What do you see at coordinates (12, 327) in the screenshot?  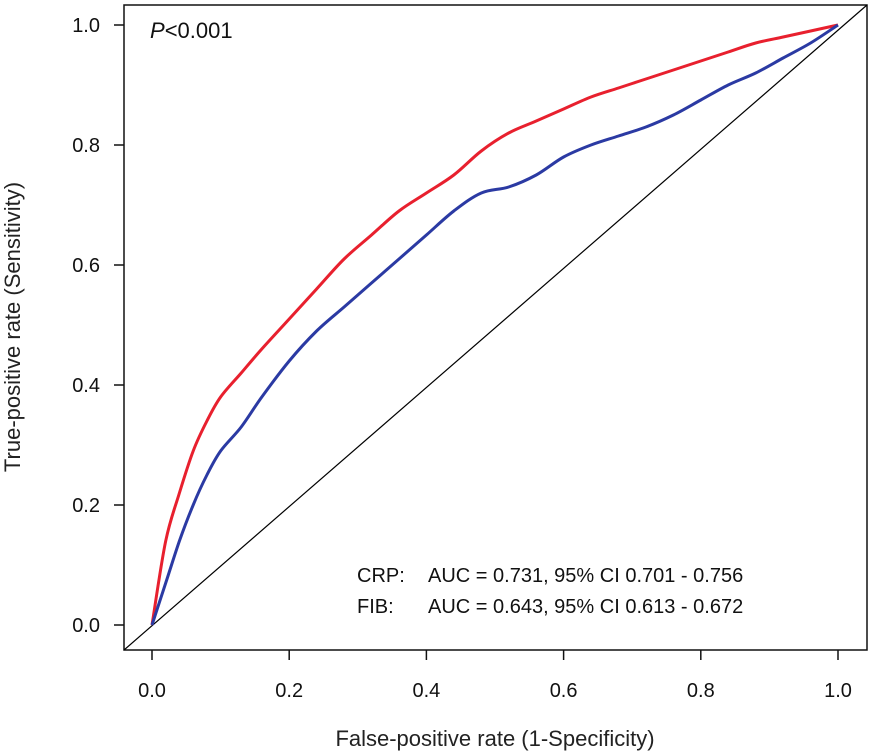 I see `y-axis-title: True-positive rate (Sensitivity)` at bounding box center [12, 327].